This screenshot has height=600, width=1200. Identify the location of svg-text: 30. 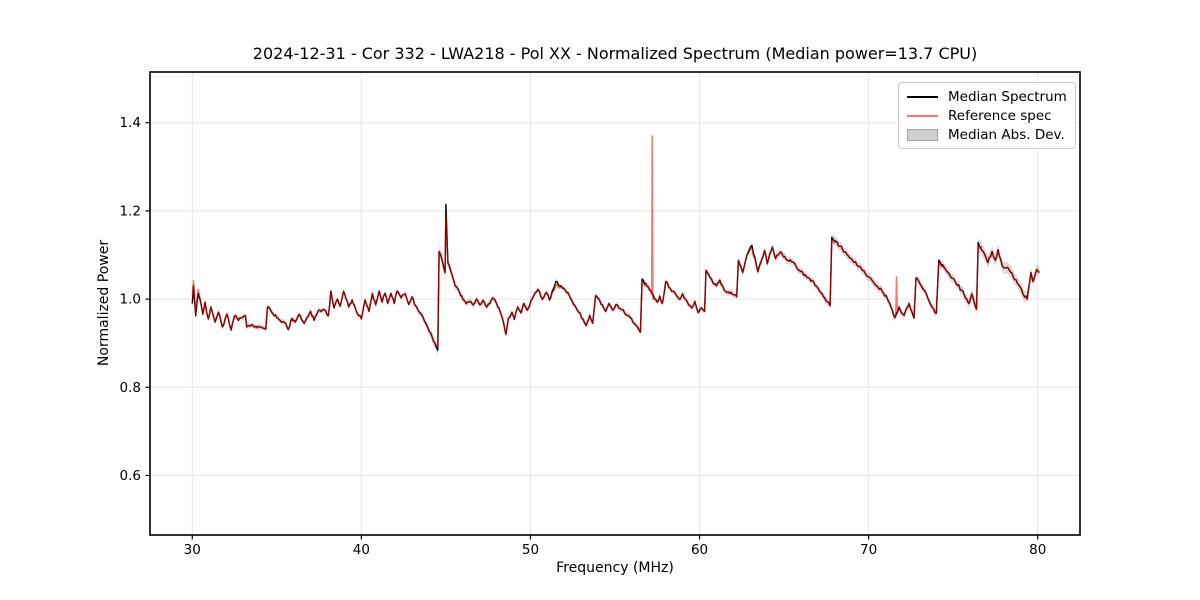
(192, 550).